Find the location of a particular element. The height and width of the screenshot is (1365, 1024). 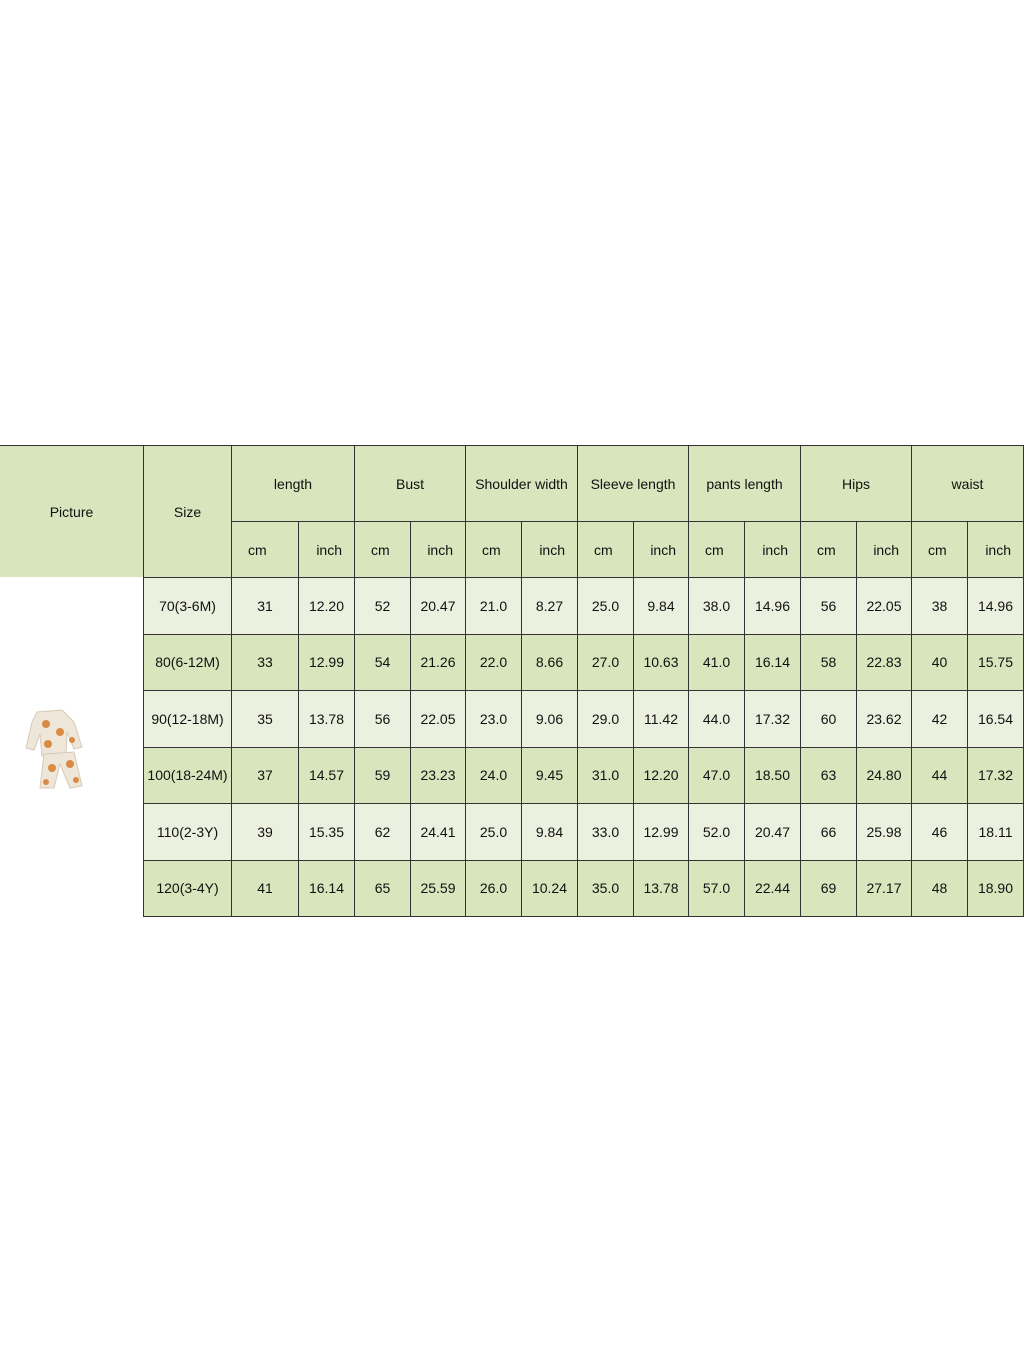

value-cell: 9.45 is located at coordinates (549, 775).